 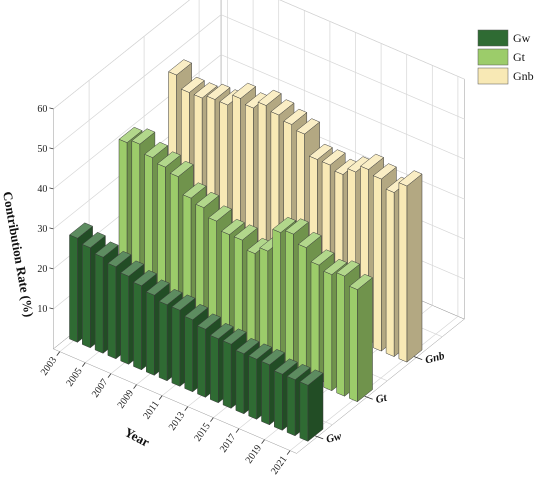 What do you see at coordinates (42, 269) in the screenshot?
I see `y-tick-label-1: 20` at bounding box center [42, 269].